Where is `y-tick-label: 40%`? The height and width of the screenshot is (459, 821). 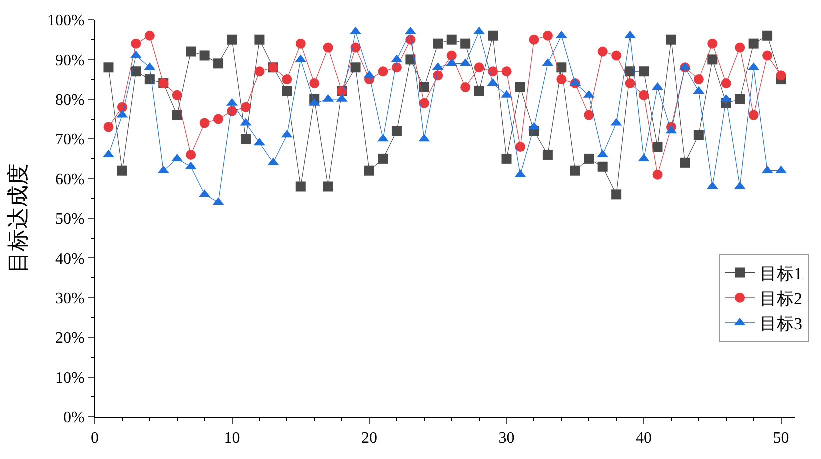
y-tick-label: 40% is located at coordinates (70, 259).